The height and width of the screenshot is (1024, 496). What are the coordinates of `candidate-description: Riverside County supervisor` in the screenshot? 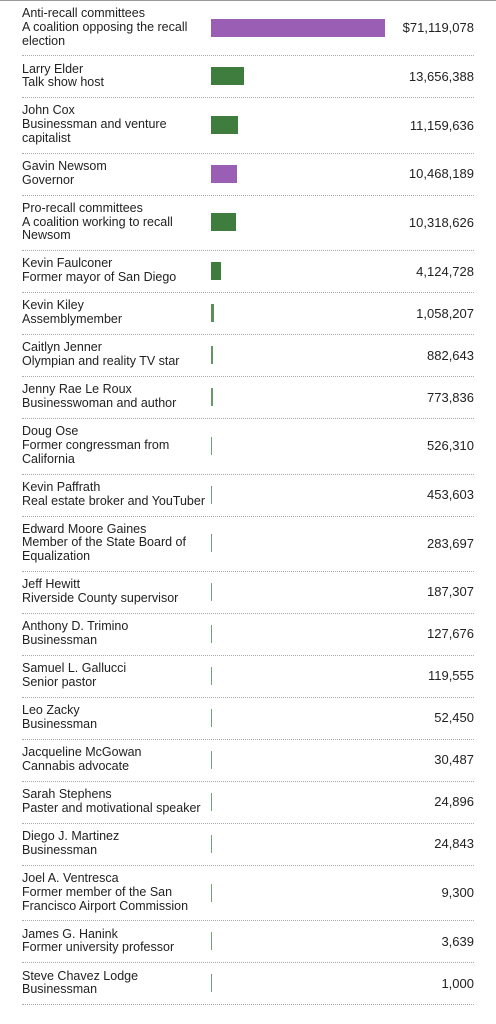 It's located at (100, 597).